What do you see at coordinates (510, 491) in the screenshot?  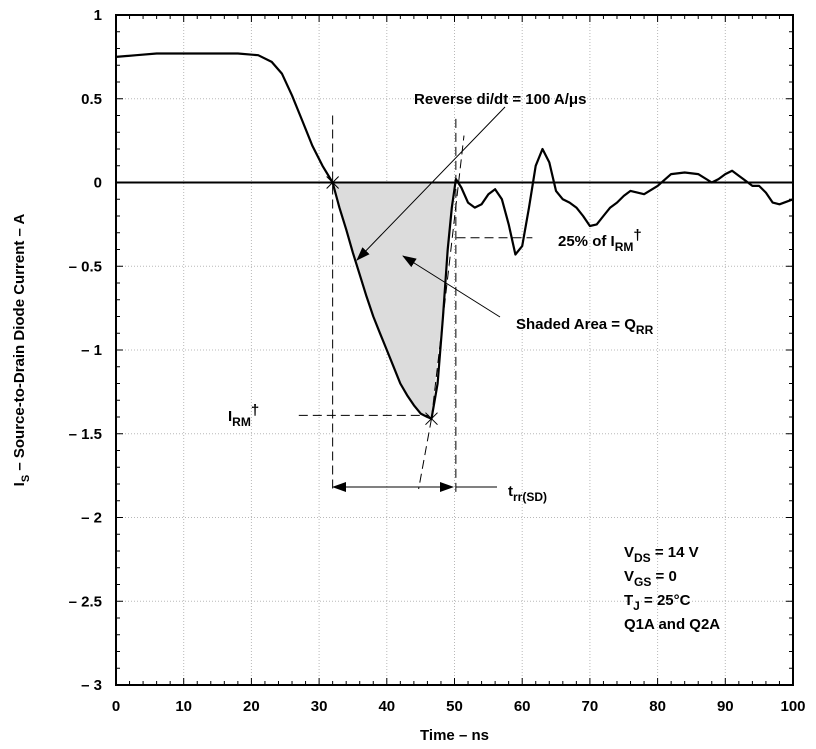 I see `trr-text: t` at bounding box center [510, 491].